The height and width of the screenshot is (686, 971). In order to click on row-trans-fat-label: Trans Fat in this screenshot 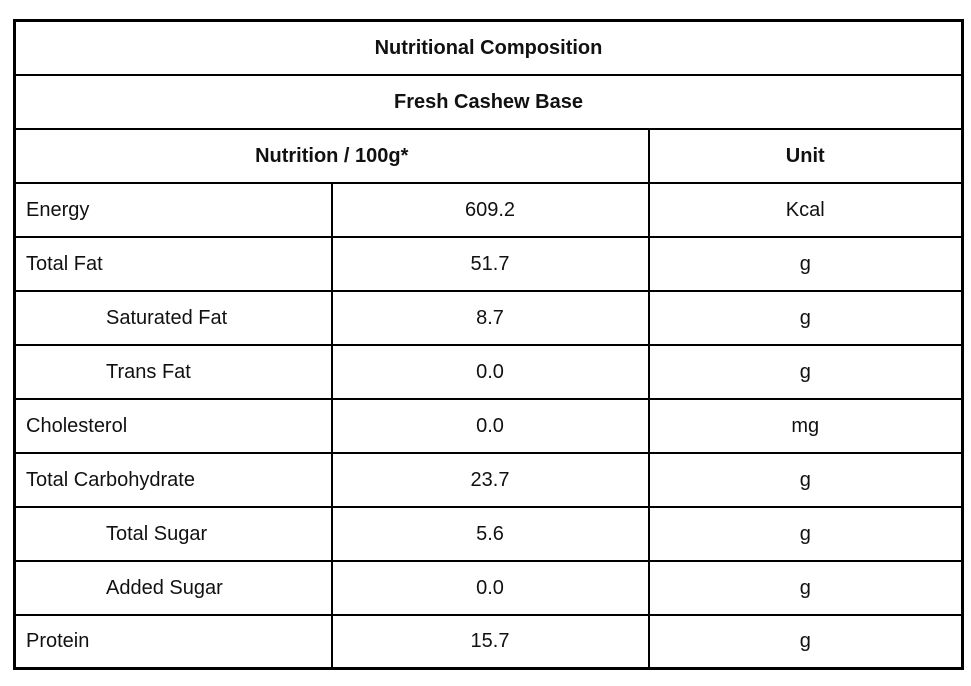, I will do `click(173, 371)`.